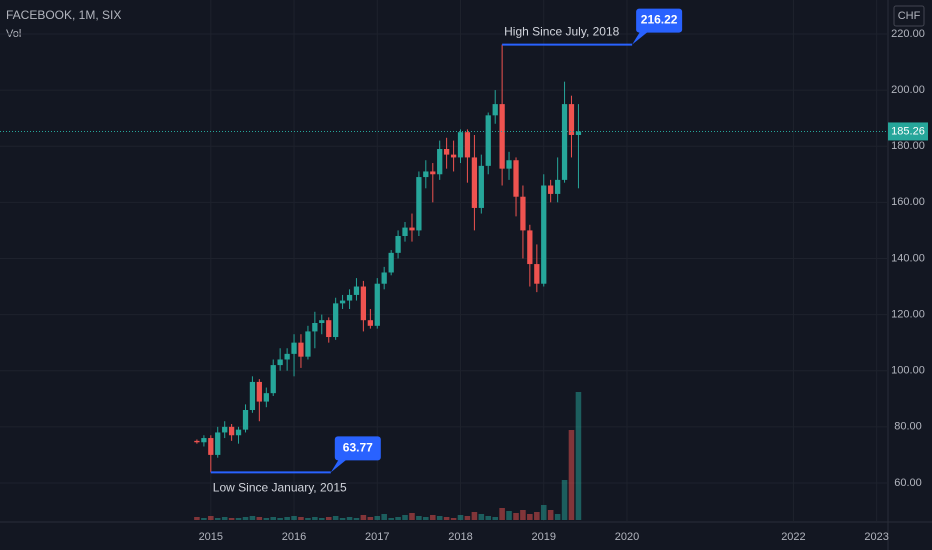 This screenshot has height=550, width=932. What do you see at coordinates (908, 314) in the screenshot?
I see `y-tick-label: 120.00` at bounding box center [908, 314].